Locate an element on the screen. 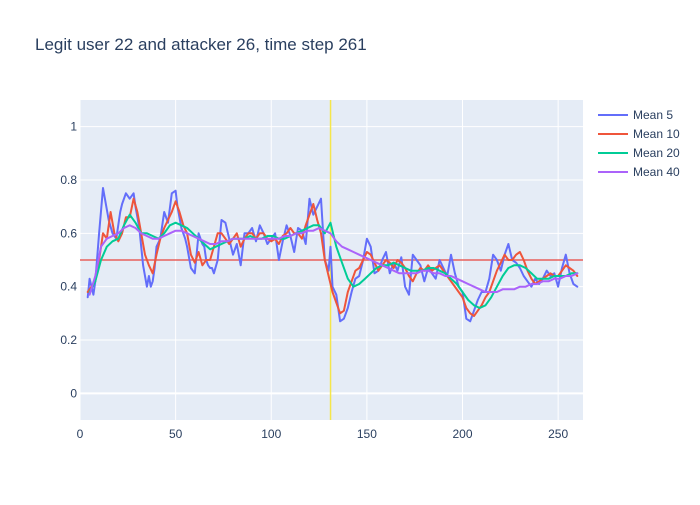  legend-item: Mean 10 is located at coordinates (639, 134).